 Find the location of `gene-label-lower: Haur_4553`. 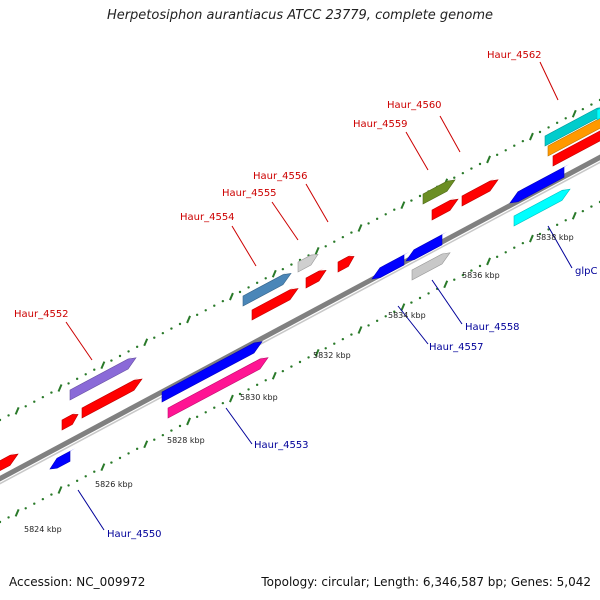

gene-label-lower: Haur_4553 is located at coordinates (281, 445).